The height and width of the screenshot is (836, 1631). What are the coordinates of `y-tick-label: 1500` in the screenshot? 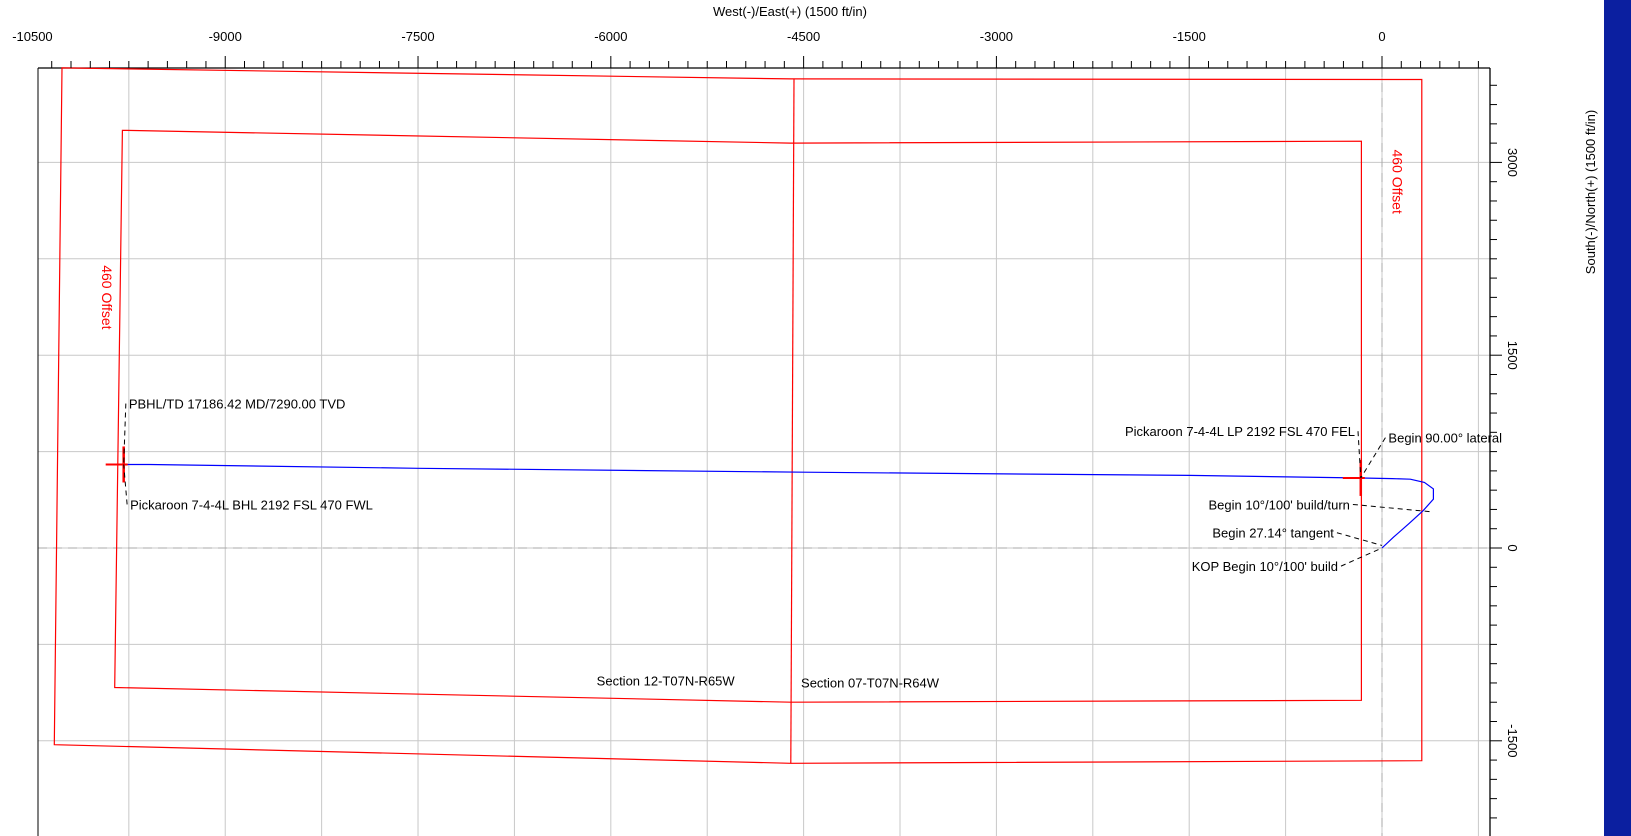 It's located at (1512, 355).